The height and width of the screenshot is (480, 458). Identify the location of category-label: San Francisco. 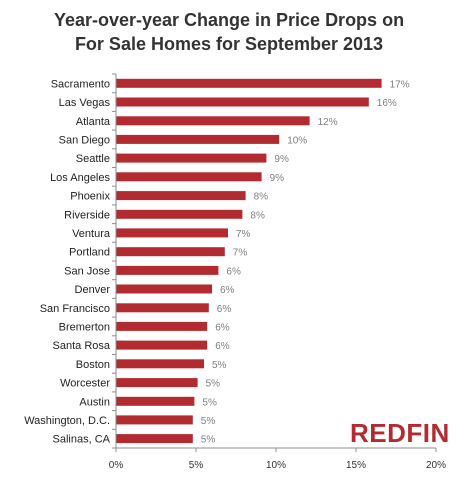
(75, 309).